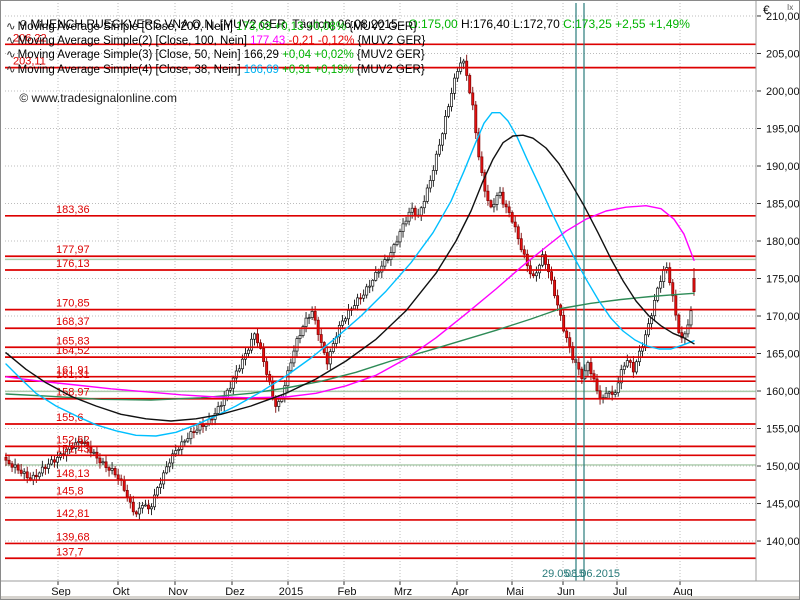 This screenshot has width=800, height=600. What do you see at coordinates (683, 592) in the screenshot?
I see `x-axis-label: Aug` at bounding box center [683, 592].